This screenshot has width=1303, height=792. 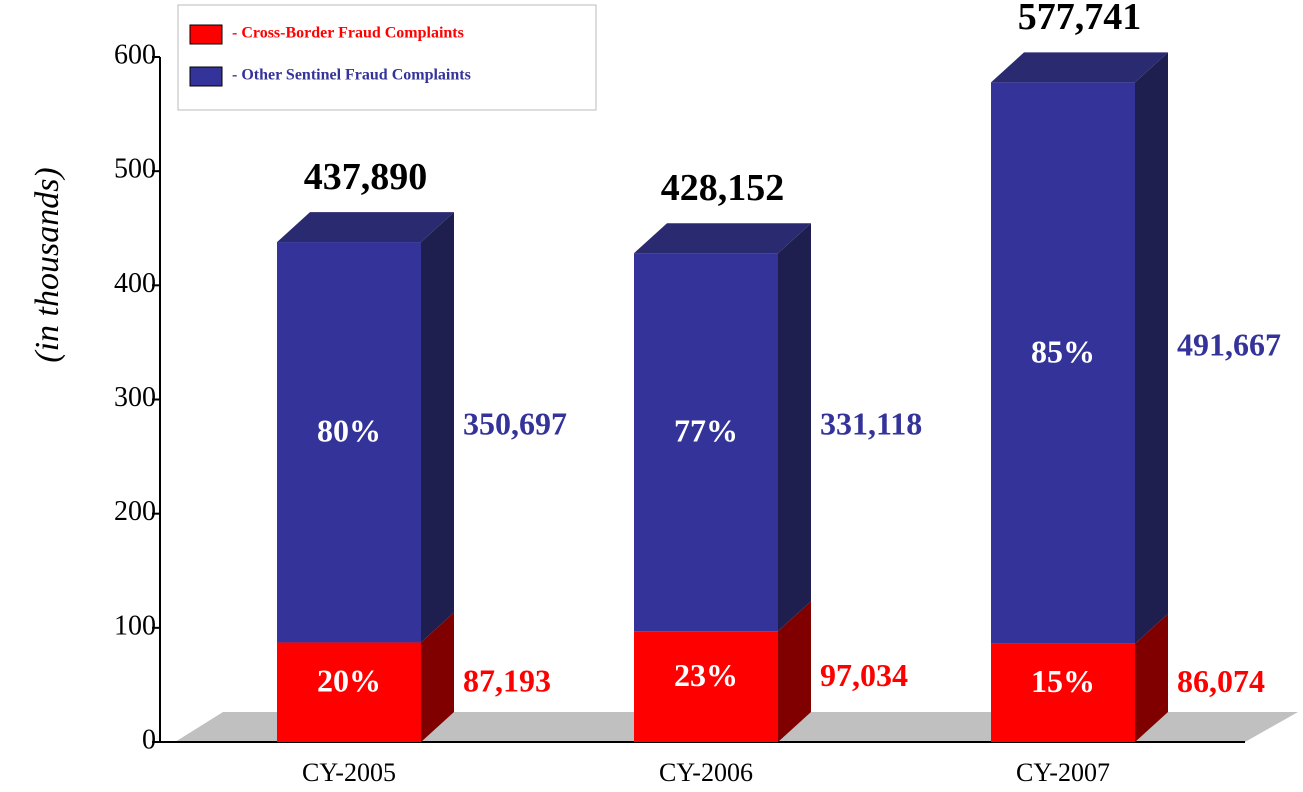 What do you see at coordinates (706, 772) in the screenshot?
I see `x-tick-label: CY-2006` at bounding box center [706, 772].